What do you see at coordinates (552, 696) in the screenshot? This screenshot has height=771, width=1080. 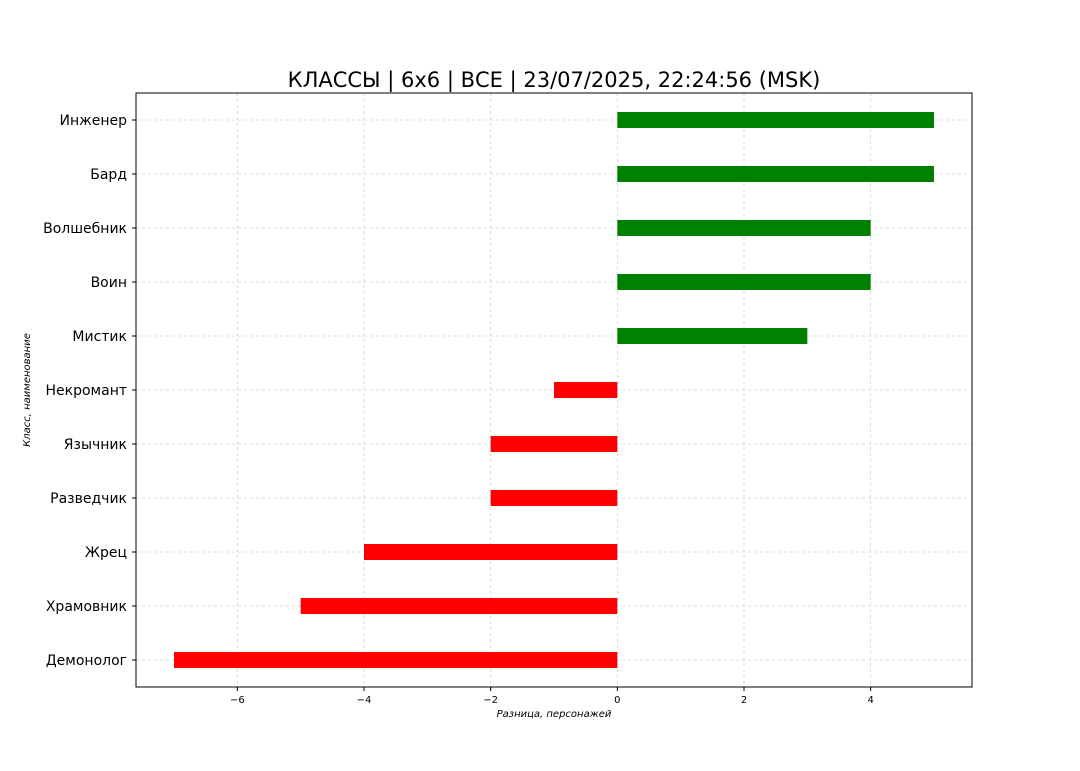 I see `x-ticks: −6 −4 −2 0 2 4` at bounding box center [552, 696].